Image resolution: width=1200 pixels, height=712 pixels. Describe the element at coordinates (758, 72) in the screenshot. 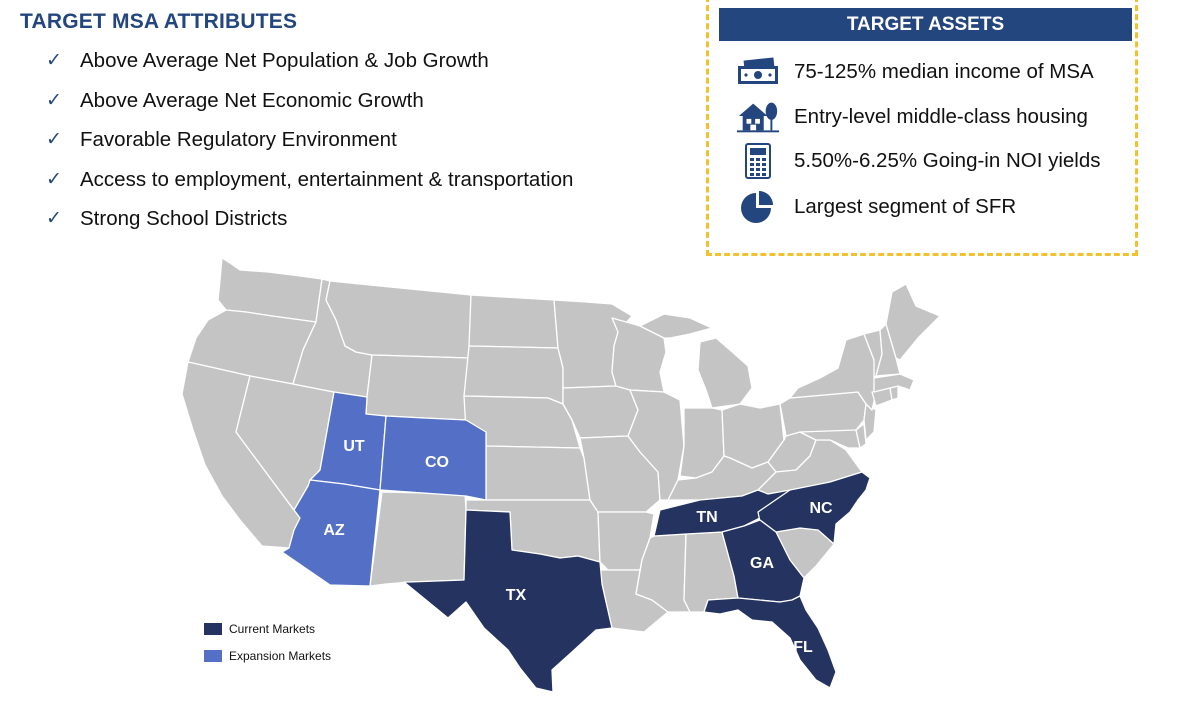

I see `money-icon` at that location.